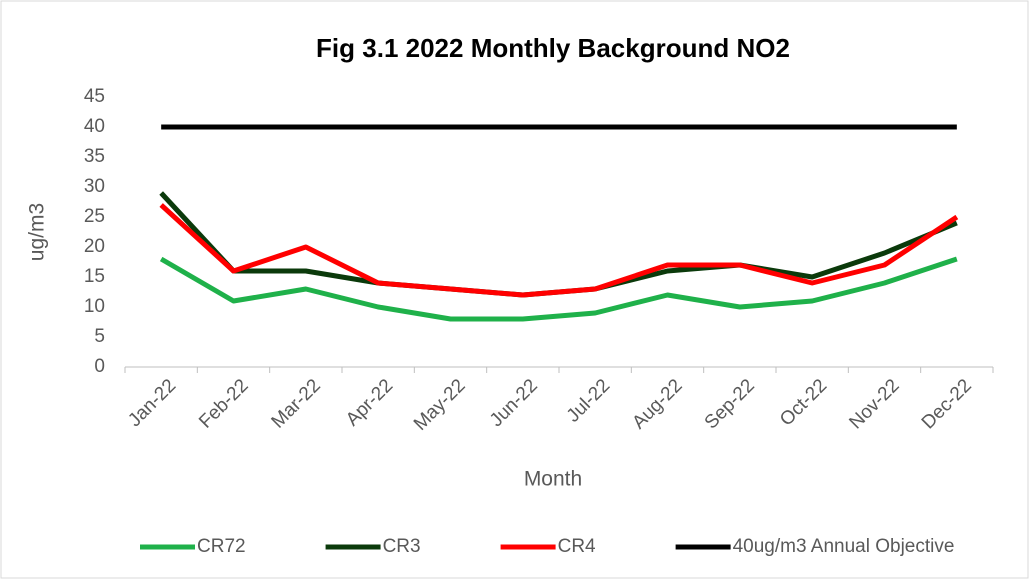 The height and width of the screenshot is (579, 1029). What do you see at coordinates (844, 546) in the screenshot?
I see `legend-label: 40ug/m3 Annual Objective` at bounding box center [844, 546].